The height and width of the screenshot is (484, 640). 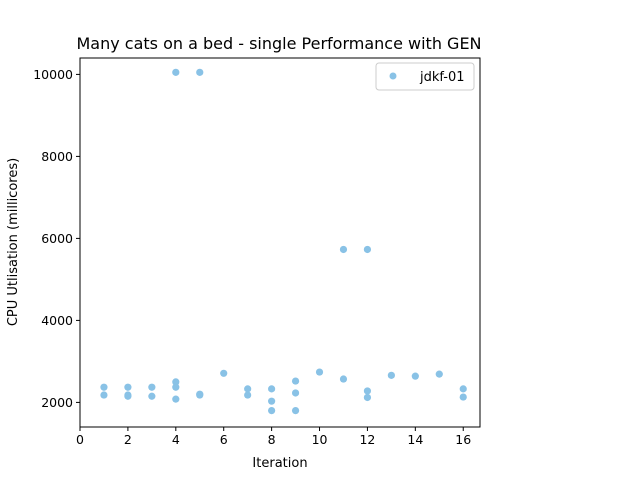 What do you see at coordinates (176, 439) in the screenshot?
I see `x-tick-label: 4` at bounding box center [176, 439].